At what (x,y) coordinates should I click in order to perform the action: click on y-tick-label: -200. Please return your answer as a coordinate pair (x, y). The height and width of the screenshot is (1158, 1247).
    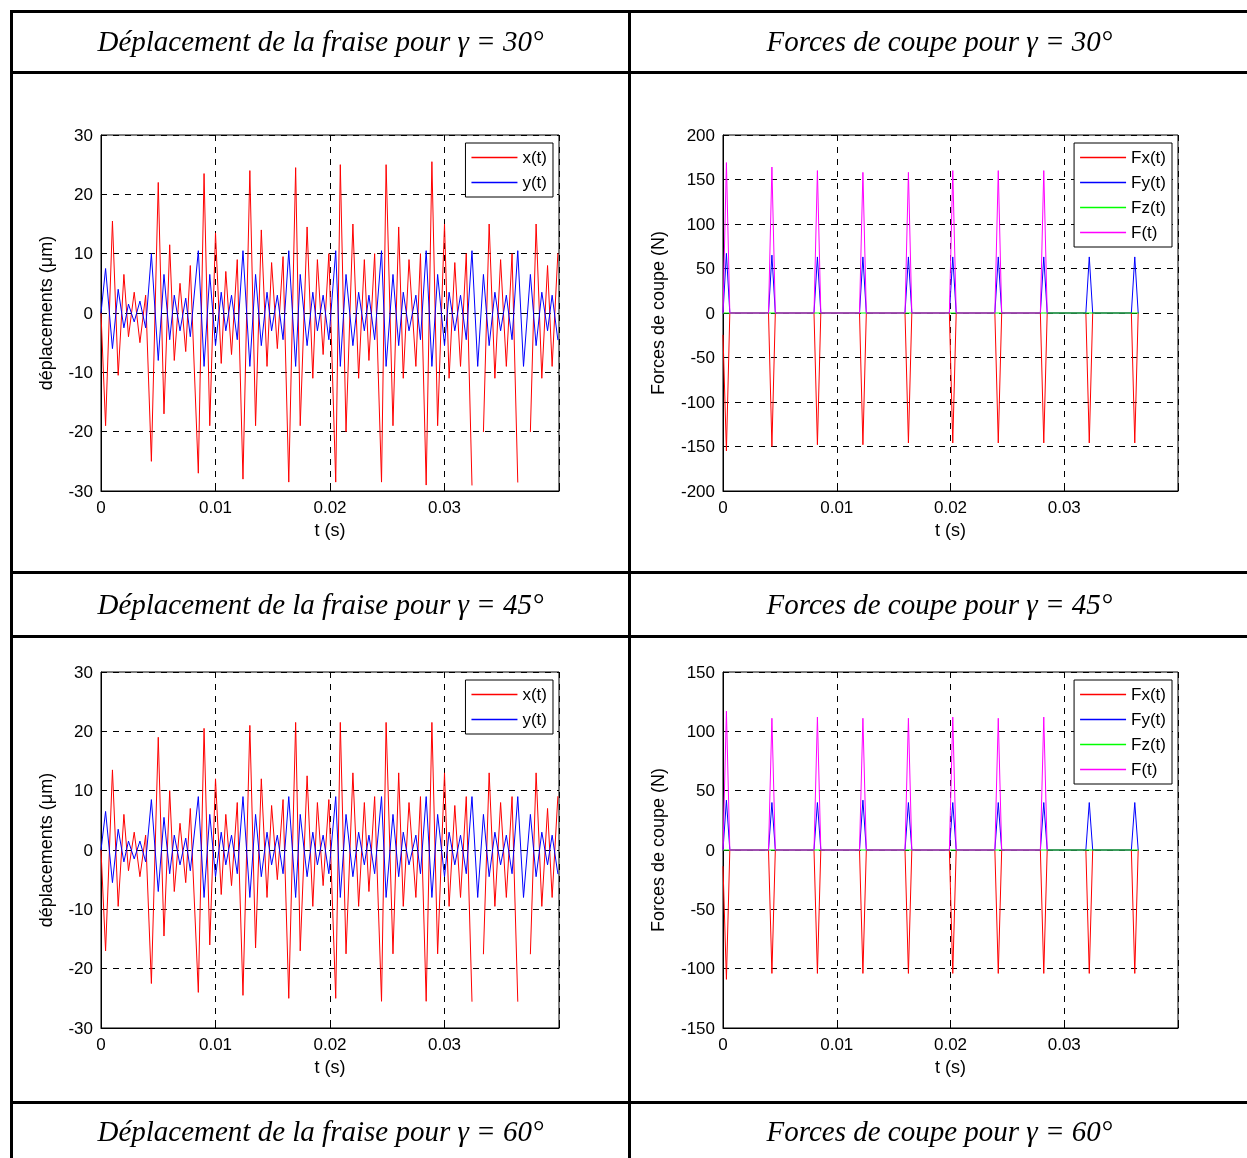
    Looking at the image, I should click on (697, 491).